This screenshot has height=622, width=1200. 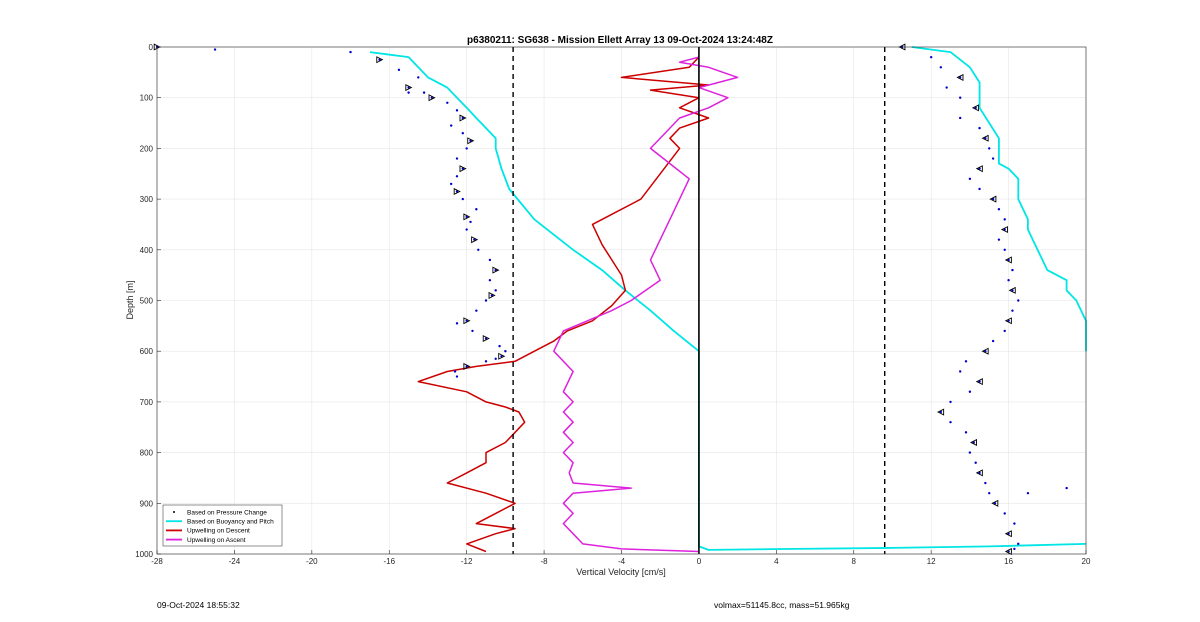 What do you see at coordinates (1008, 561) in the screenshot?
I see `x-tick-label: 16` at bounding box center [1008, 561].